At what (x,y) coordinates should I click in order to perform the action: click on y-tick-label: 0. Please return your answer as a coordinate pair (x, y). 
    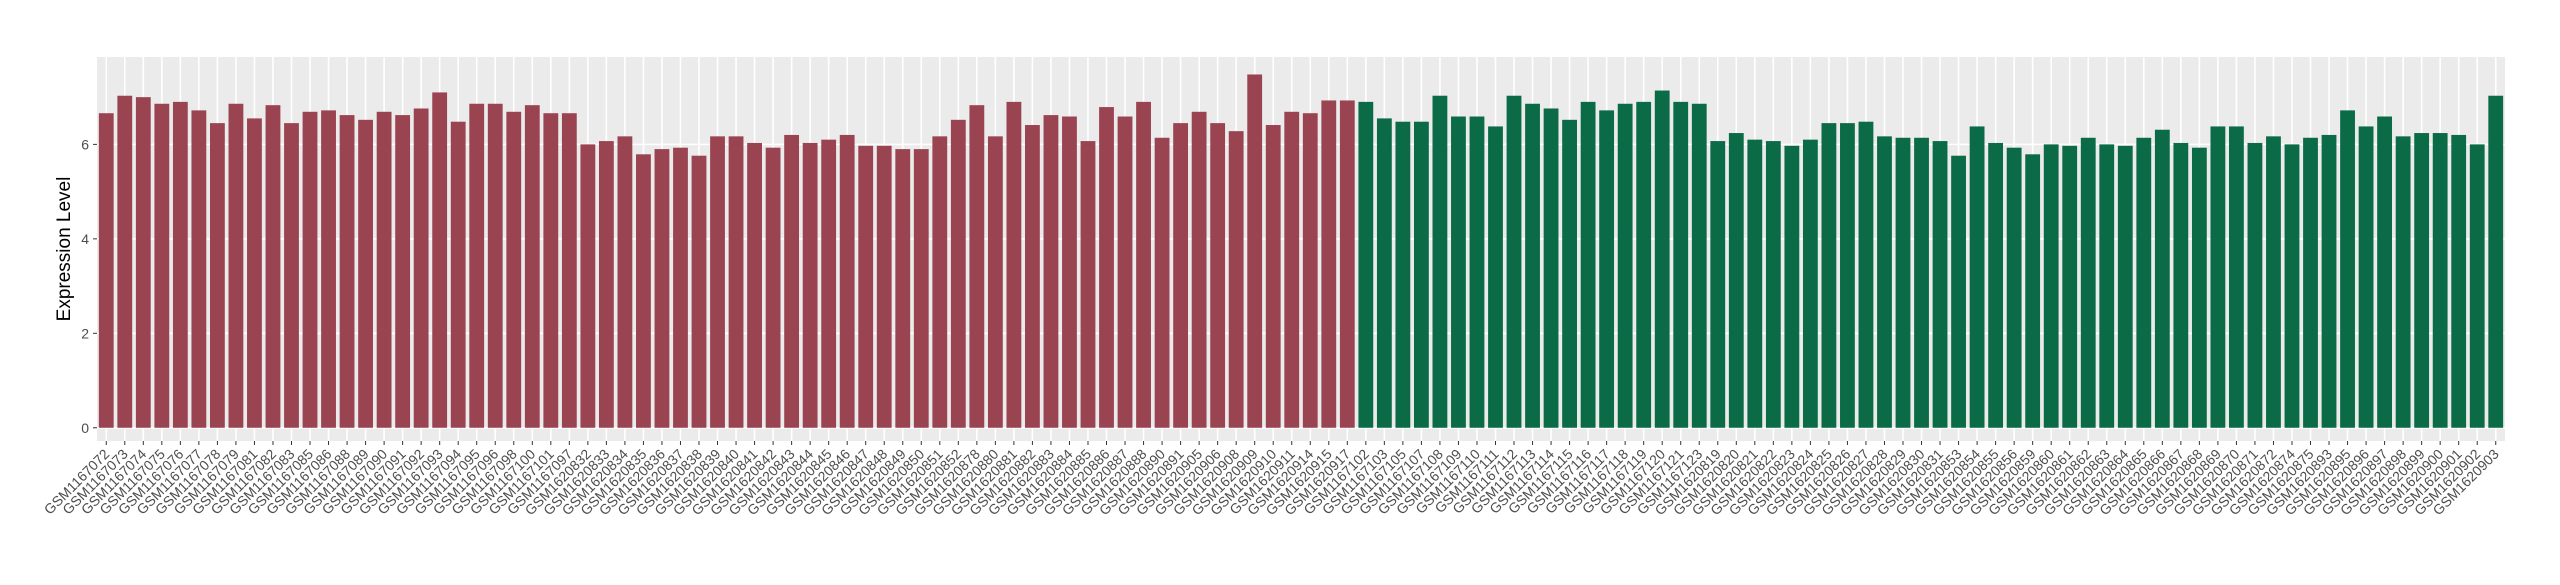
    Looking at the image, I should click on (85, 428).